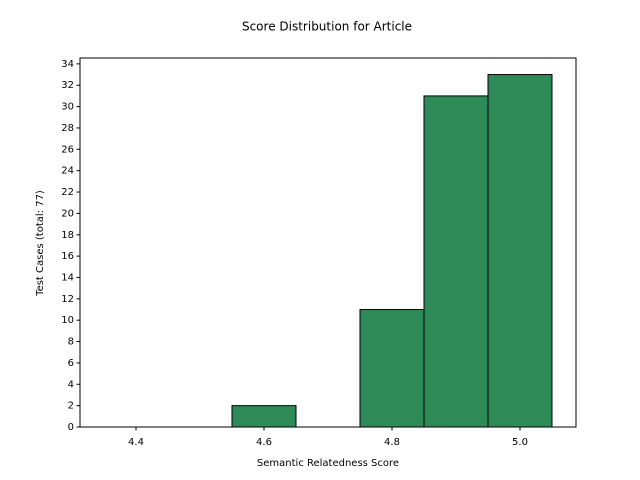 This screenshot has height=480, width=640. I want to click on y-tick-label: 10, so click(67, 320).